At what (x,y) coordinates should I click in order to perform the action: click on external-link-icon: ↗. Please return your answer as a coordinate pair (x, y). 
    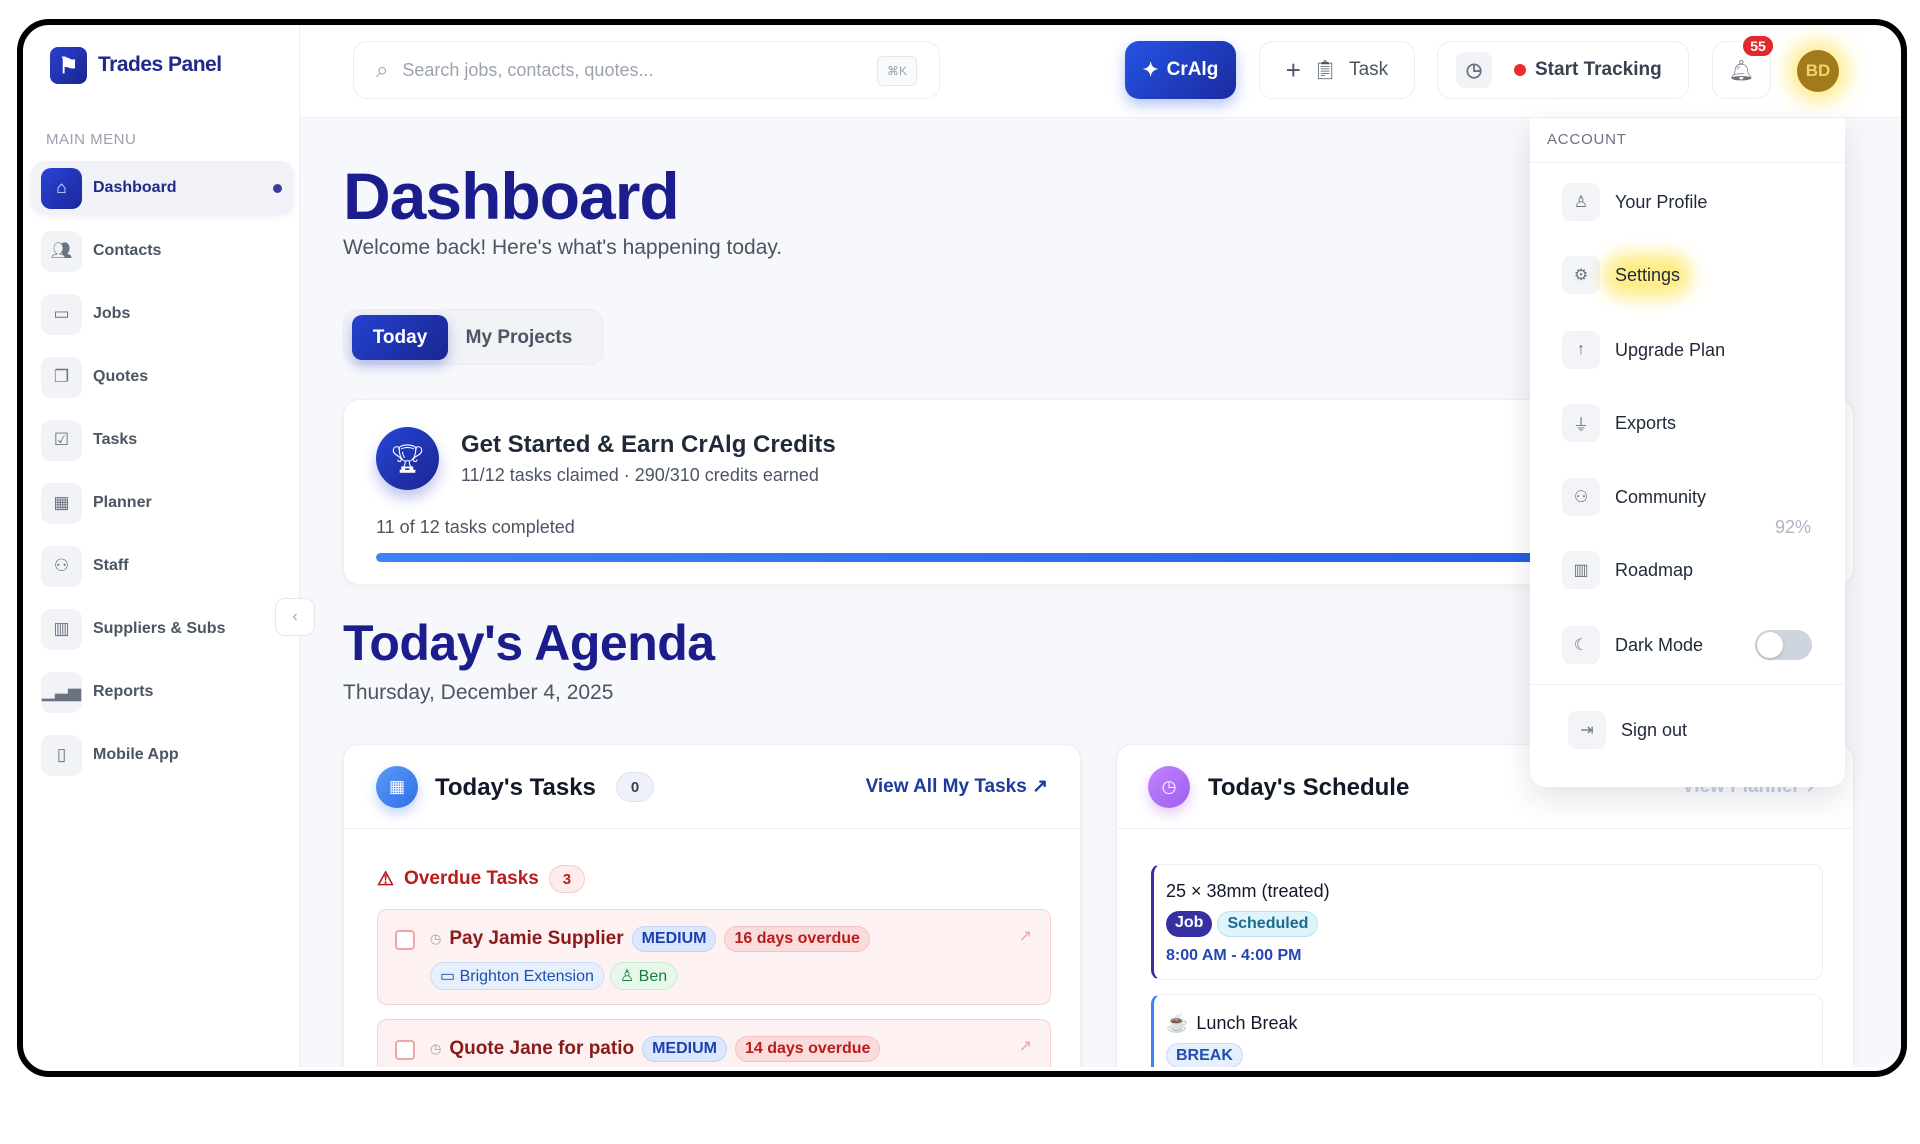
    Looking at the image, I should click on (1040, 786).